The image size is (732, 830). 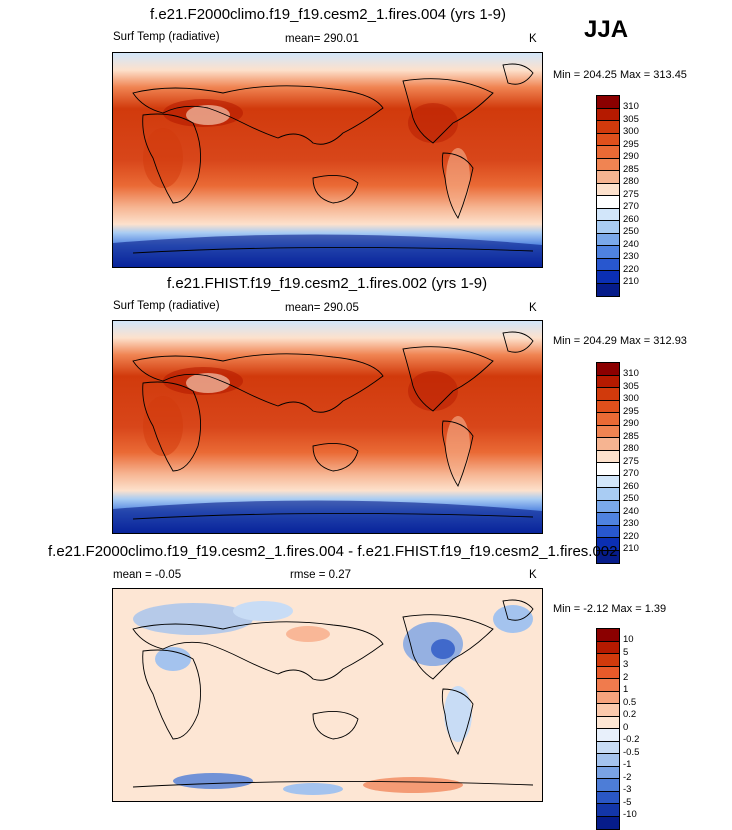 I want to click on tick-label: 0.5, so click(x=630, y=702).